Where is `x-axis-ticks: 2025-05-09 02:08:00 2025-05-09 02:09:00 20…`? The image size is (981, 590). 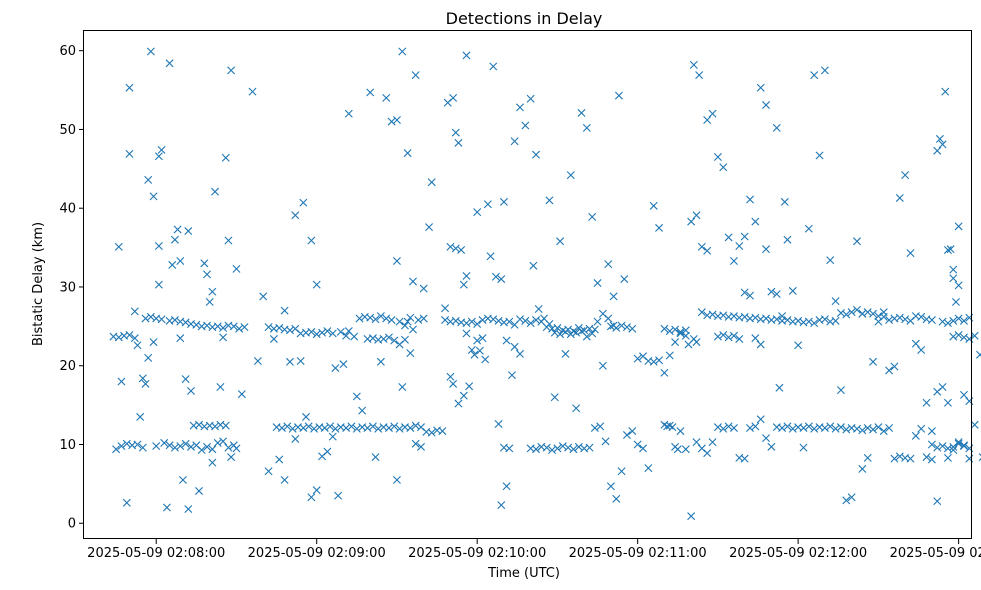
x-axis-ticks: 2025-05-09 02:08:00 2025-05-09 02:09:00 20… is located at coordinates (534, 550).